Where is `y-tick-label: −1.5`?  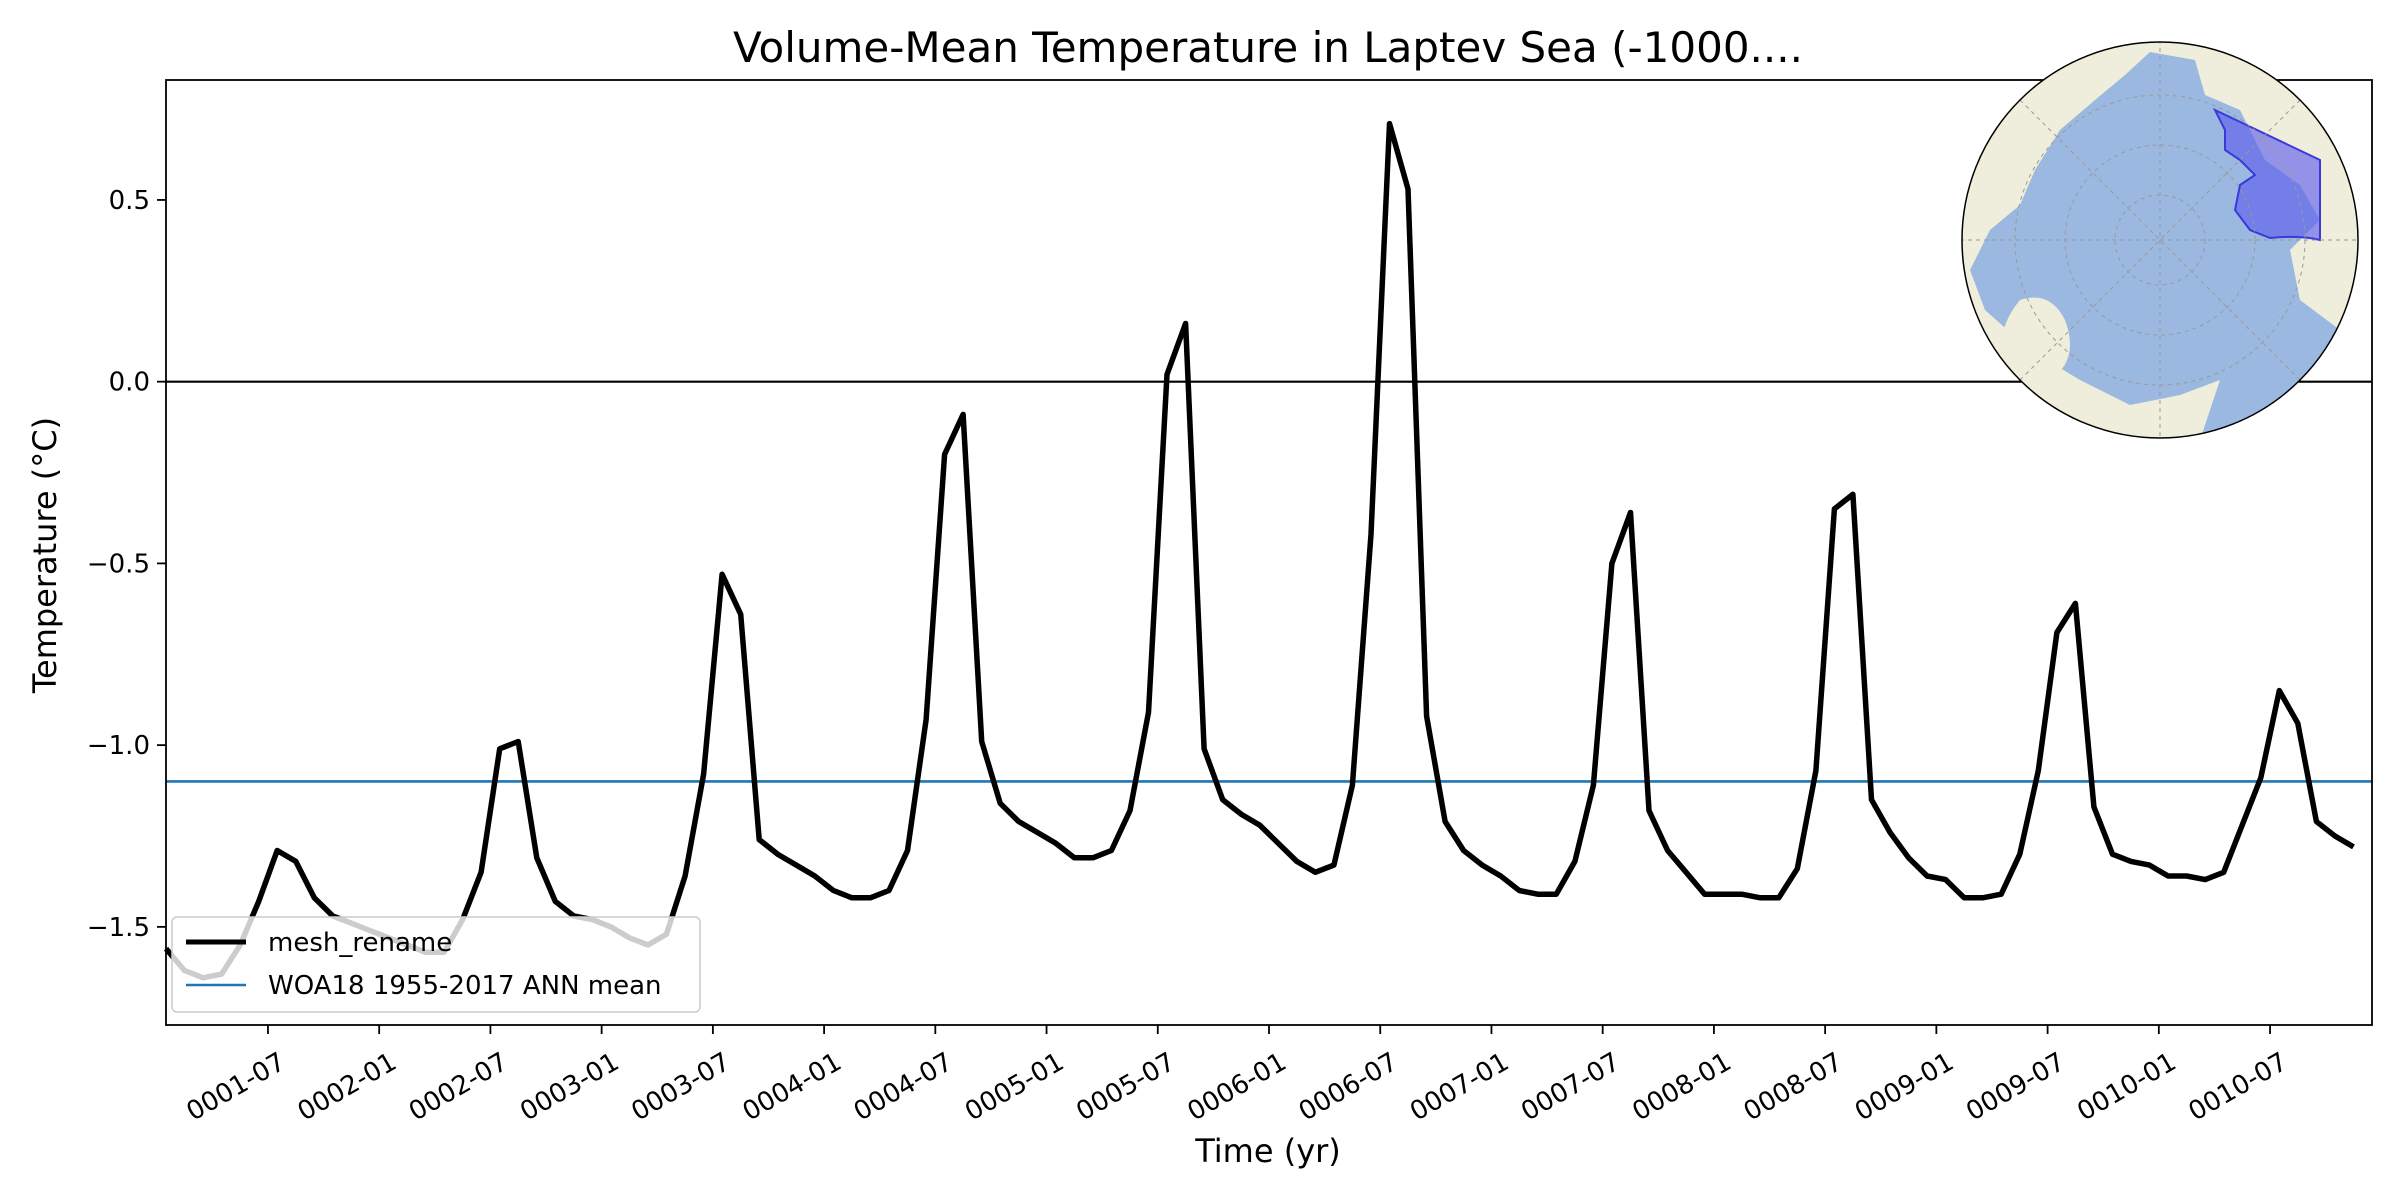 y-tick-label: −1.5 is located at coordinates (118, 928).